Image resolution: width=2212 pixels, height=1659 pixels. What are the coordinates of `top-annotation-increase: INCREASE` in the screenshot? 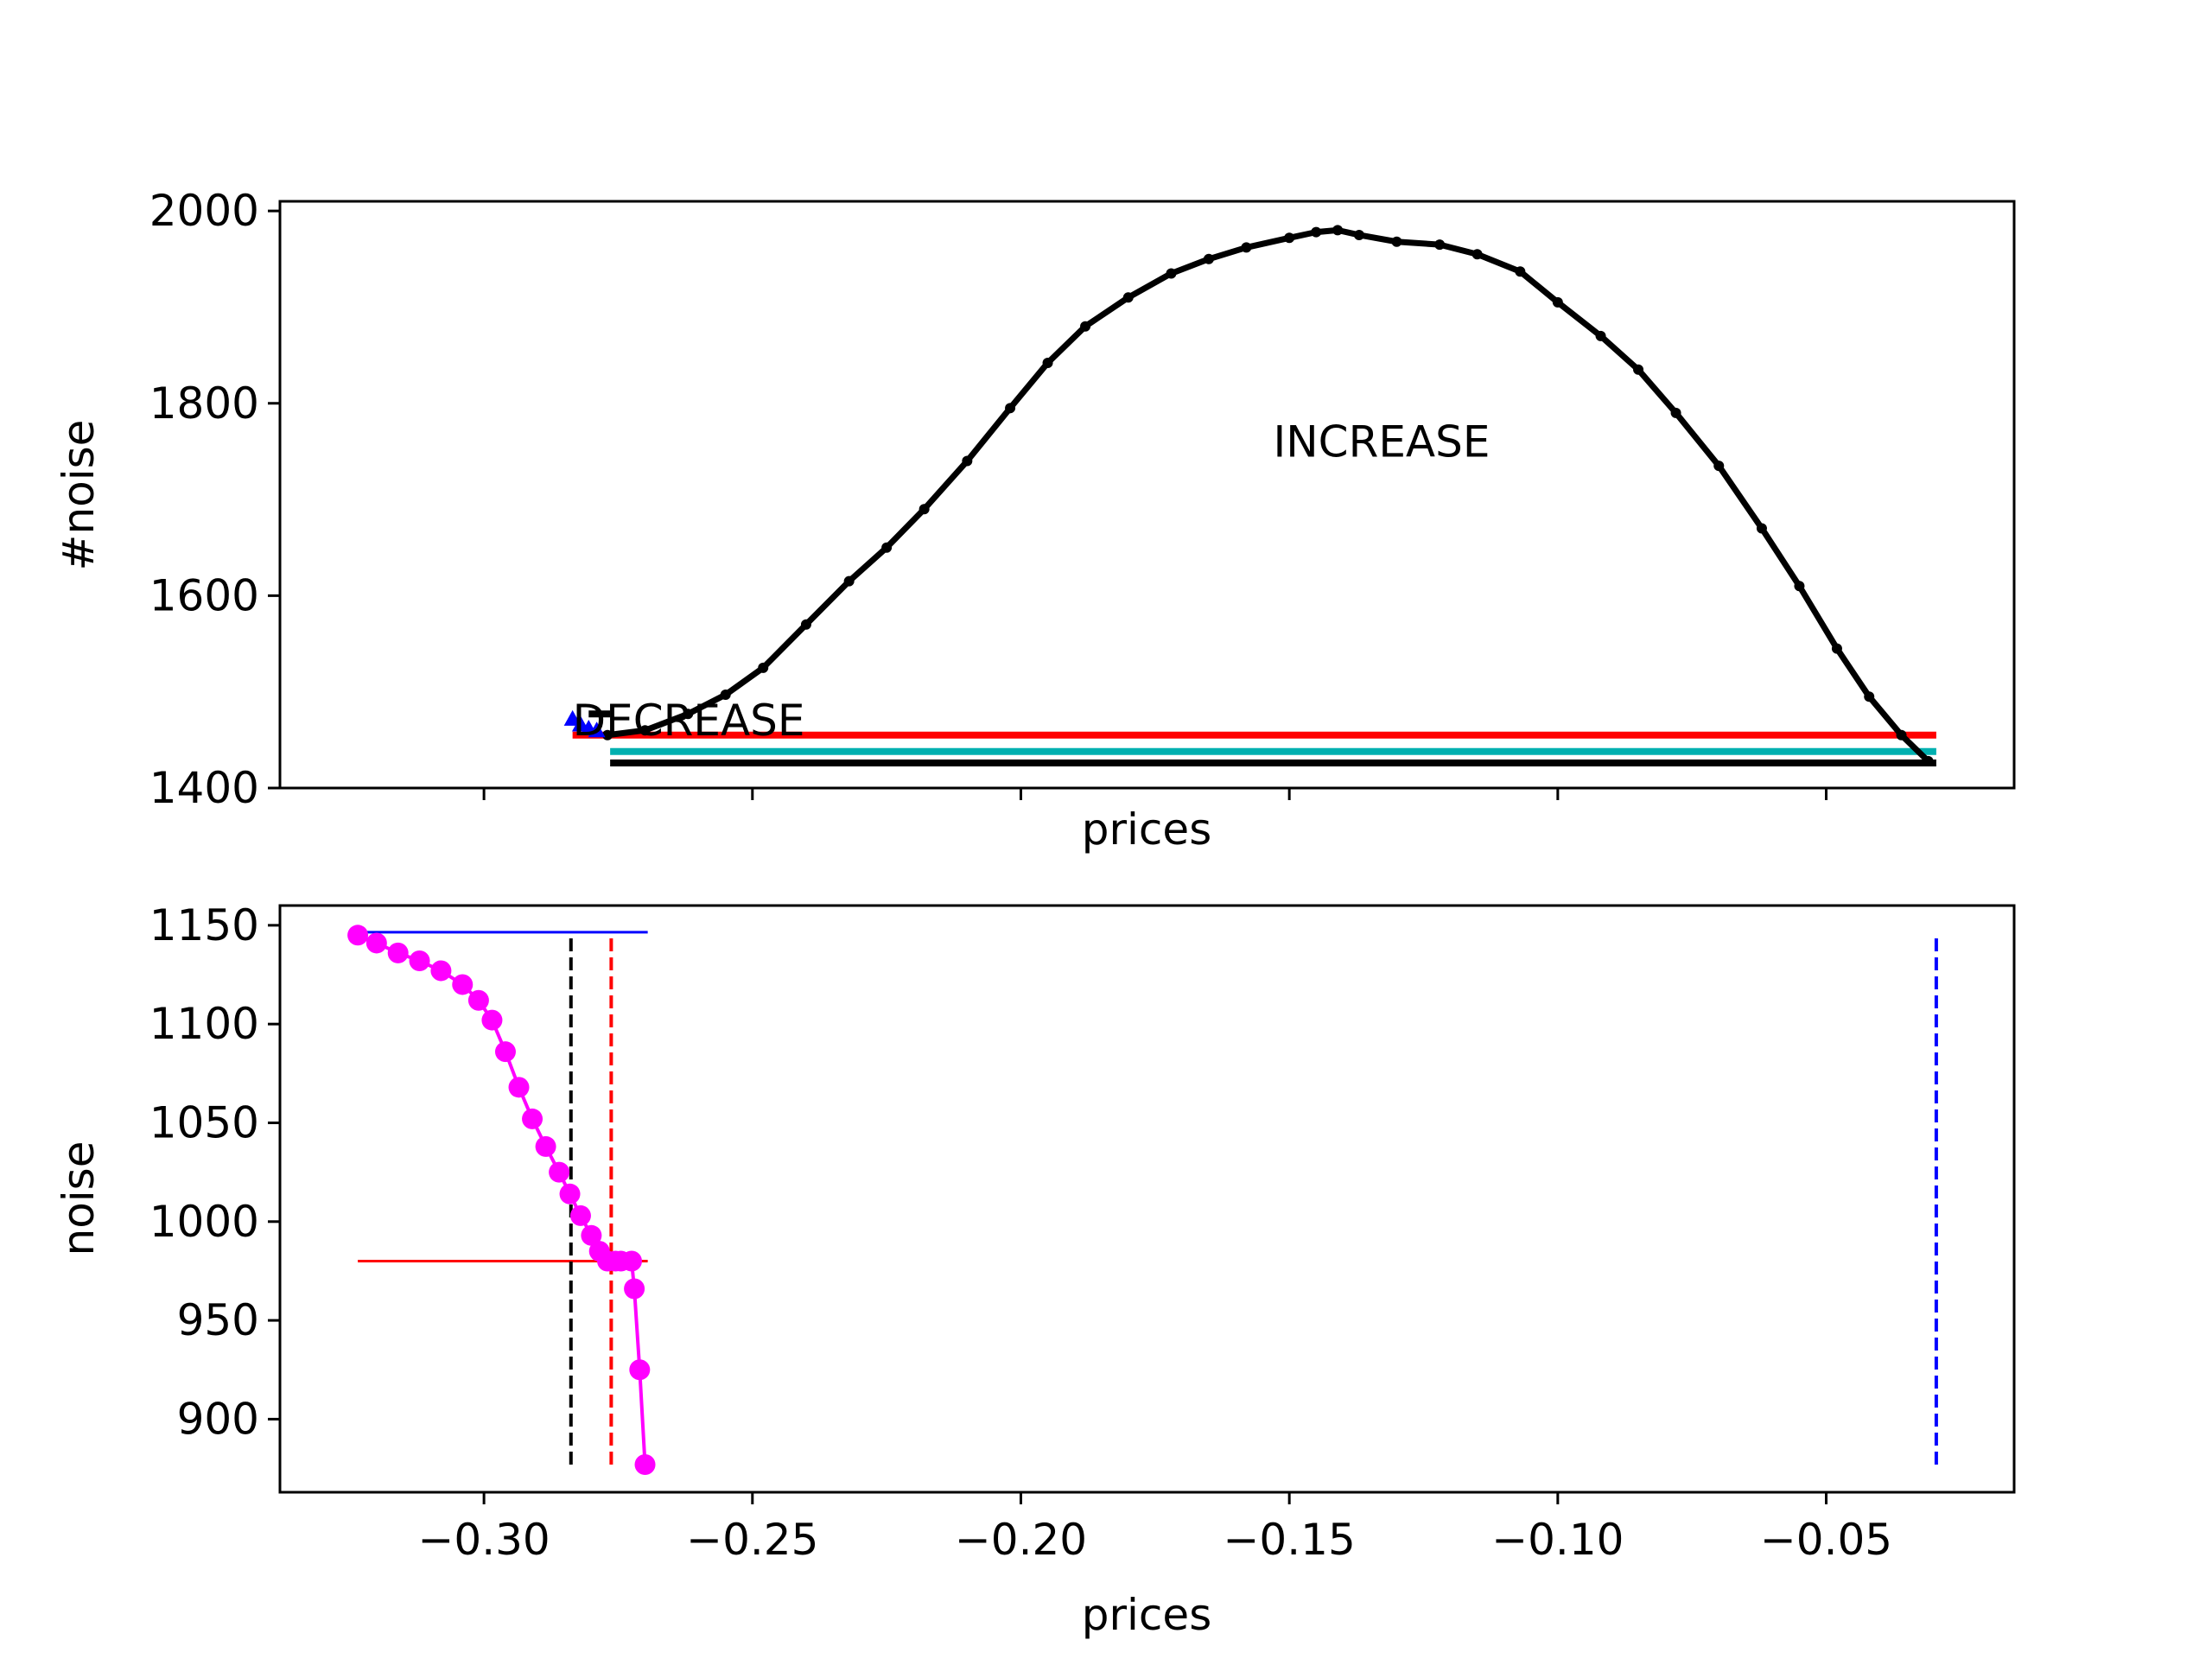 It's located at (1382, 441).